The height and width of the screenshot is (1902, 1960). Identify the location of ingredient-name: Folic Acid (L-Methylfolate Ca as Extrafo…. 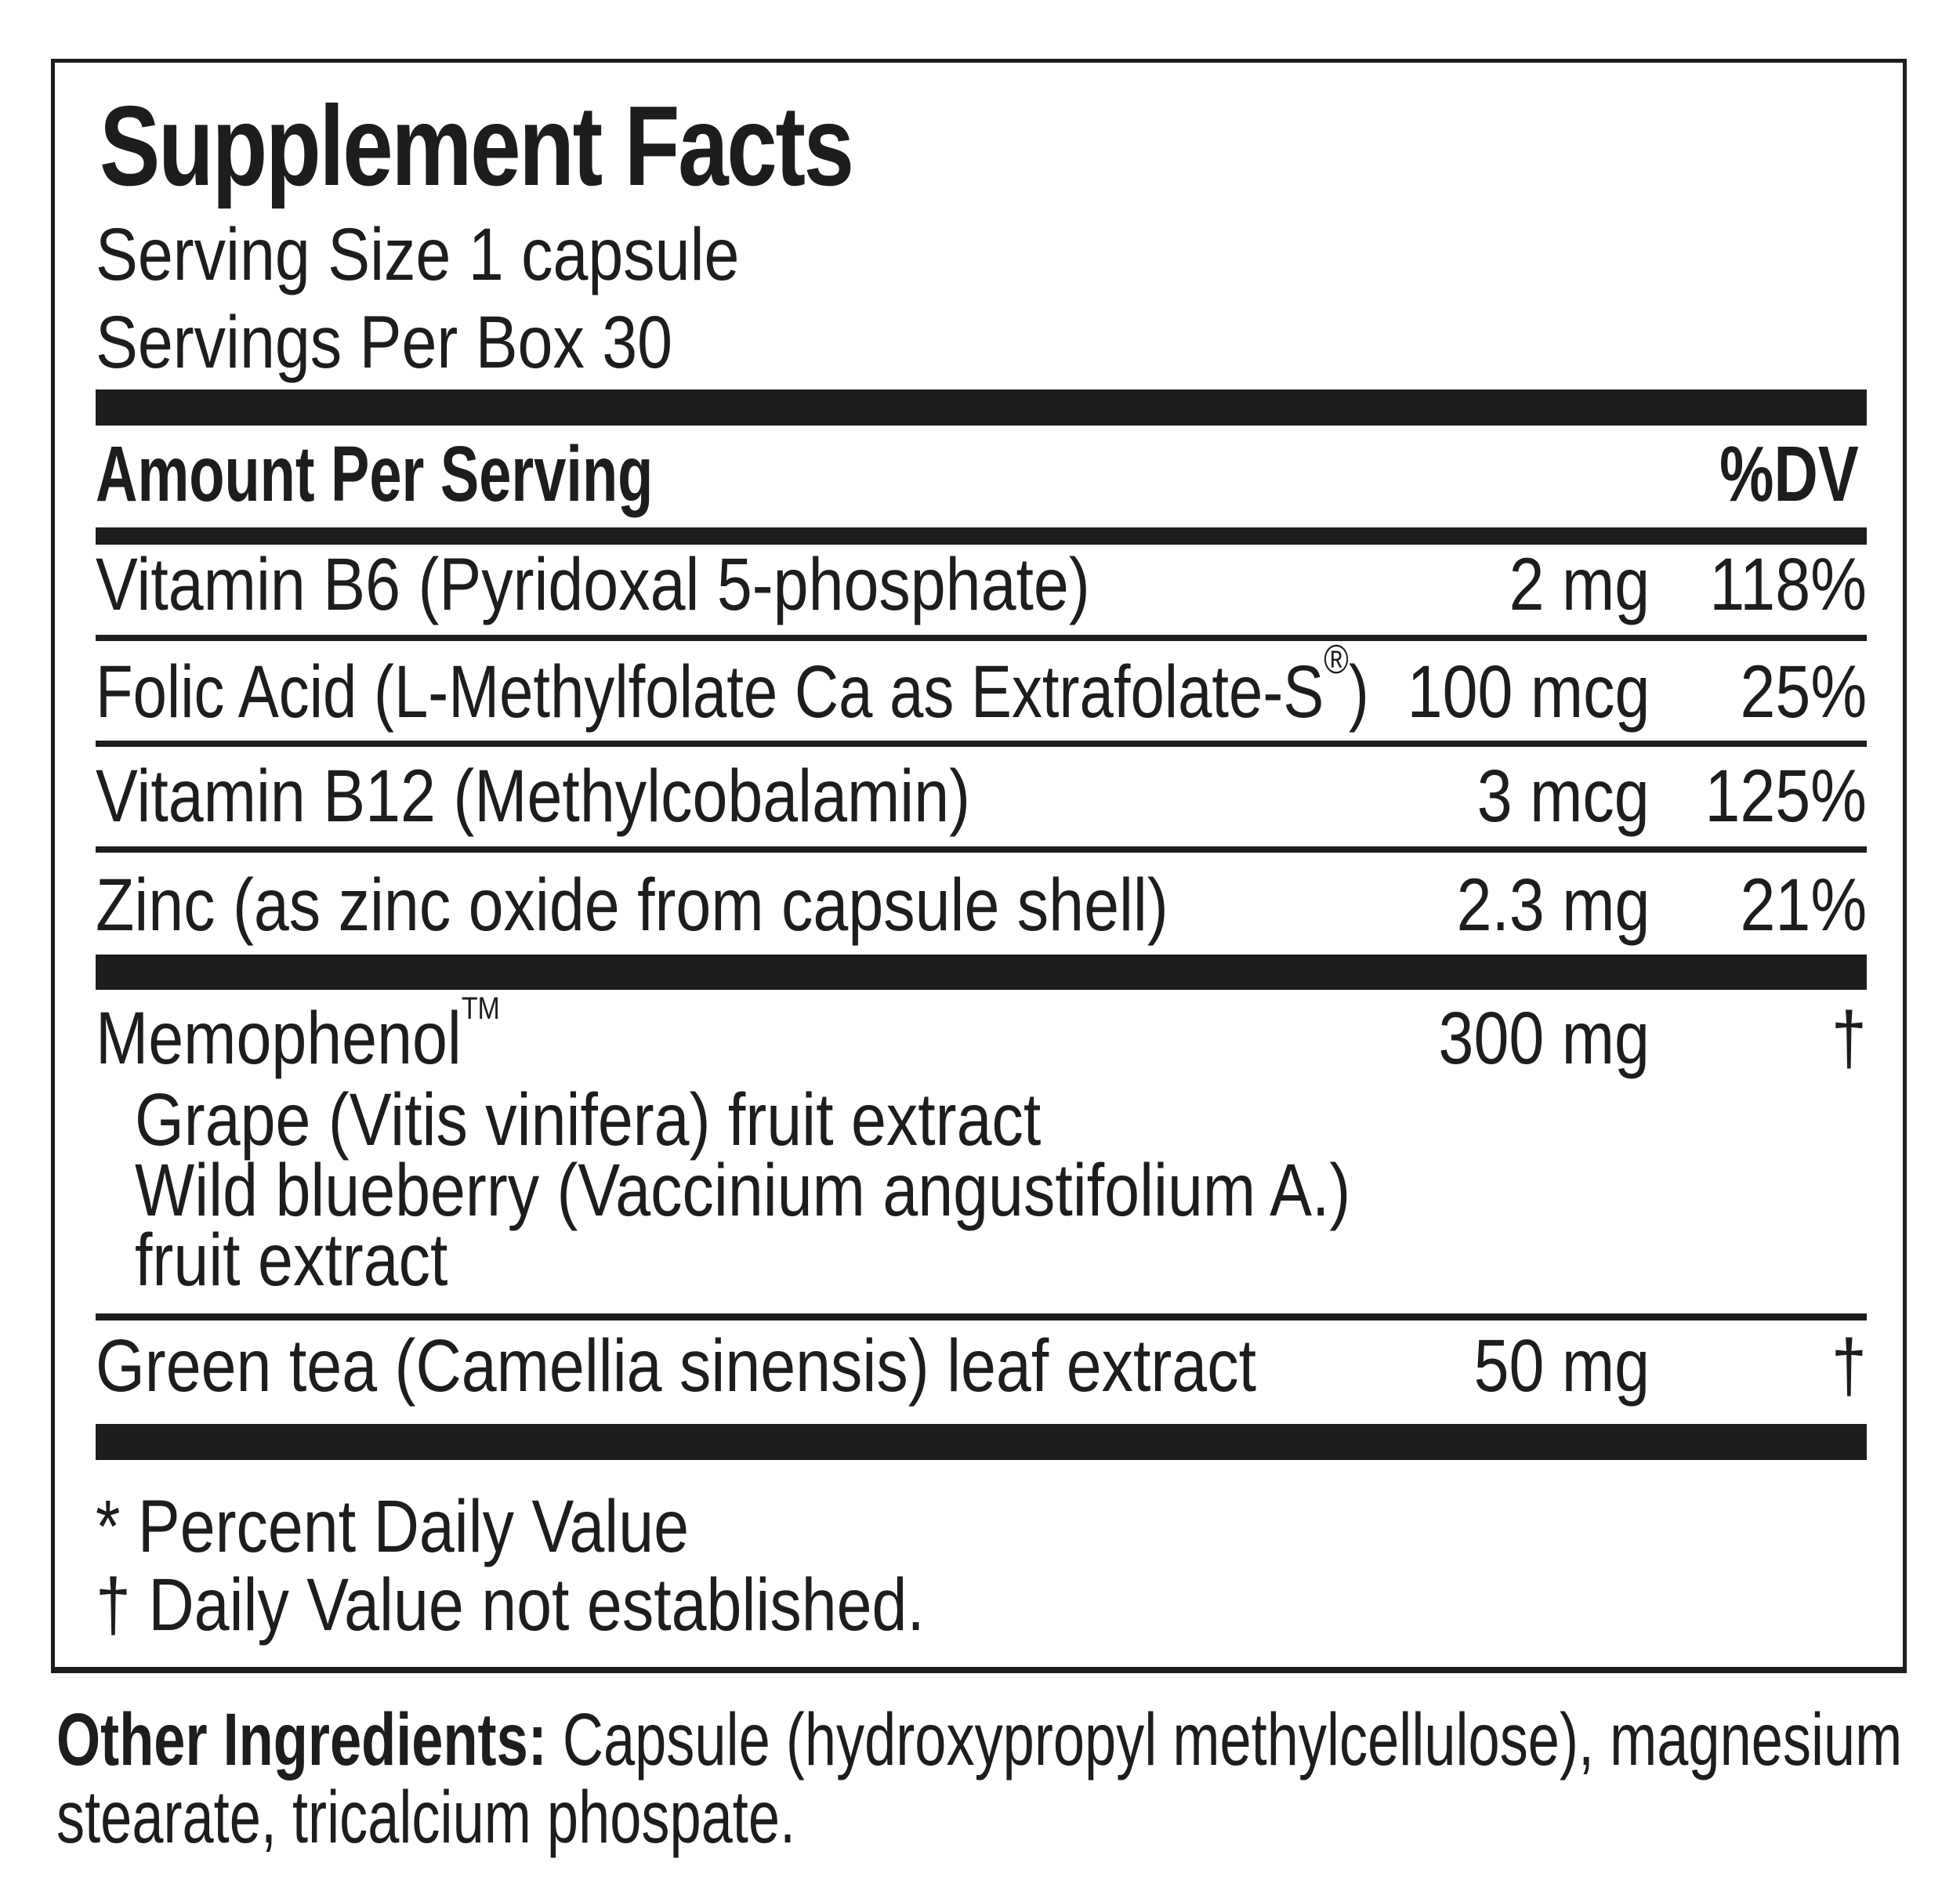
(732, 684).